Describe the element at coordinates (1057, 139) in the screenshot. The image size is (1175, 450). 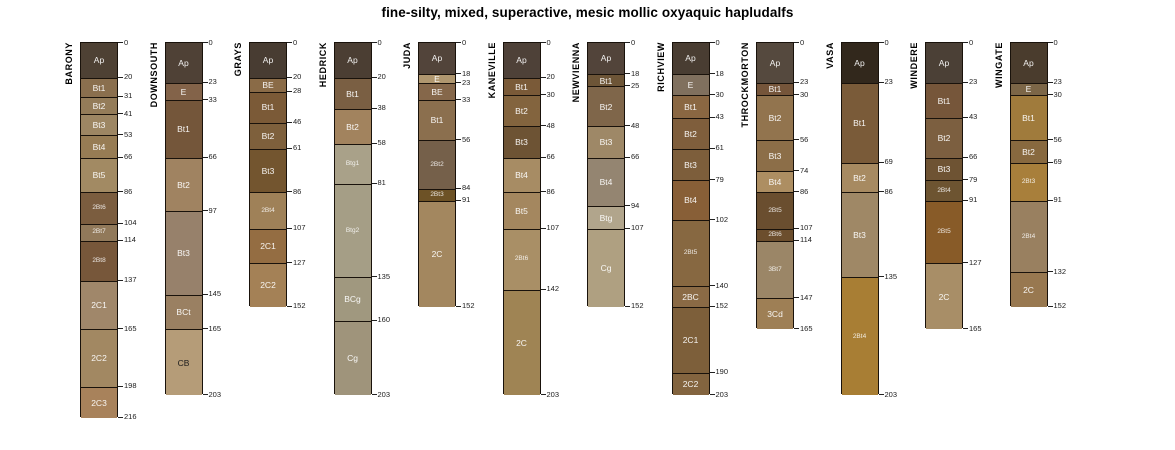
I see `depth-label: 56` at that location.